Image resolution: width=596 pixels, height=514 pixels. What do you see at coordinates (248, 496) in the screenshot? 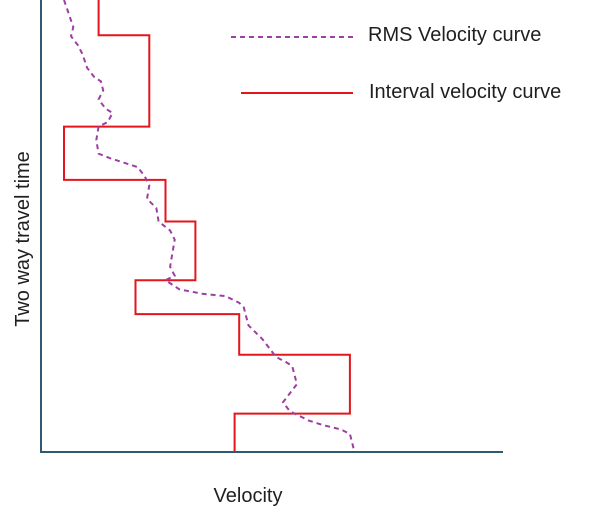
I see `x-axis-label: Velocity` at bounding box center [248, 496].